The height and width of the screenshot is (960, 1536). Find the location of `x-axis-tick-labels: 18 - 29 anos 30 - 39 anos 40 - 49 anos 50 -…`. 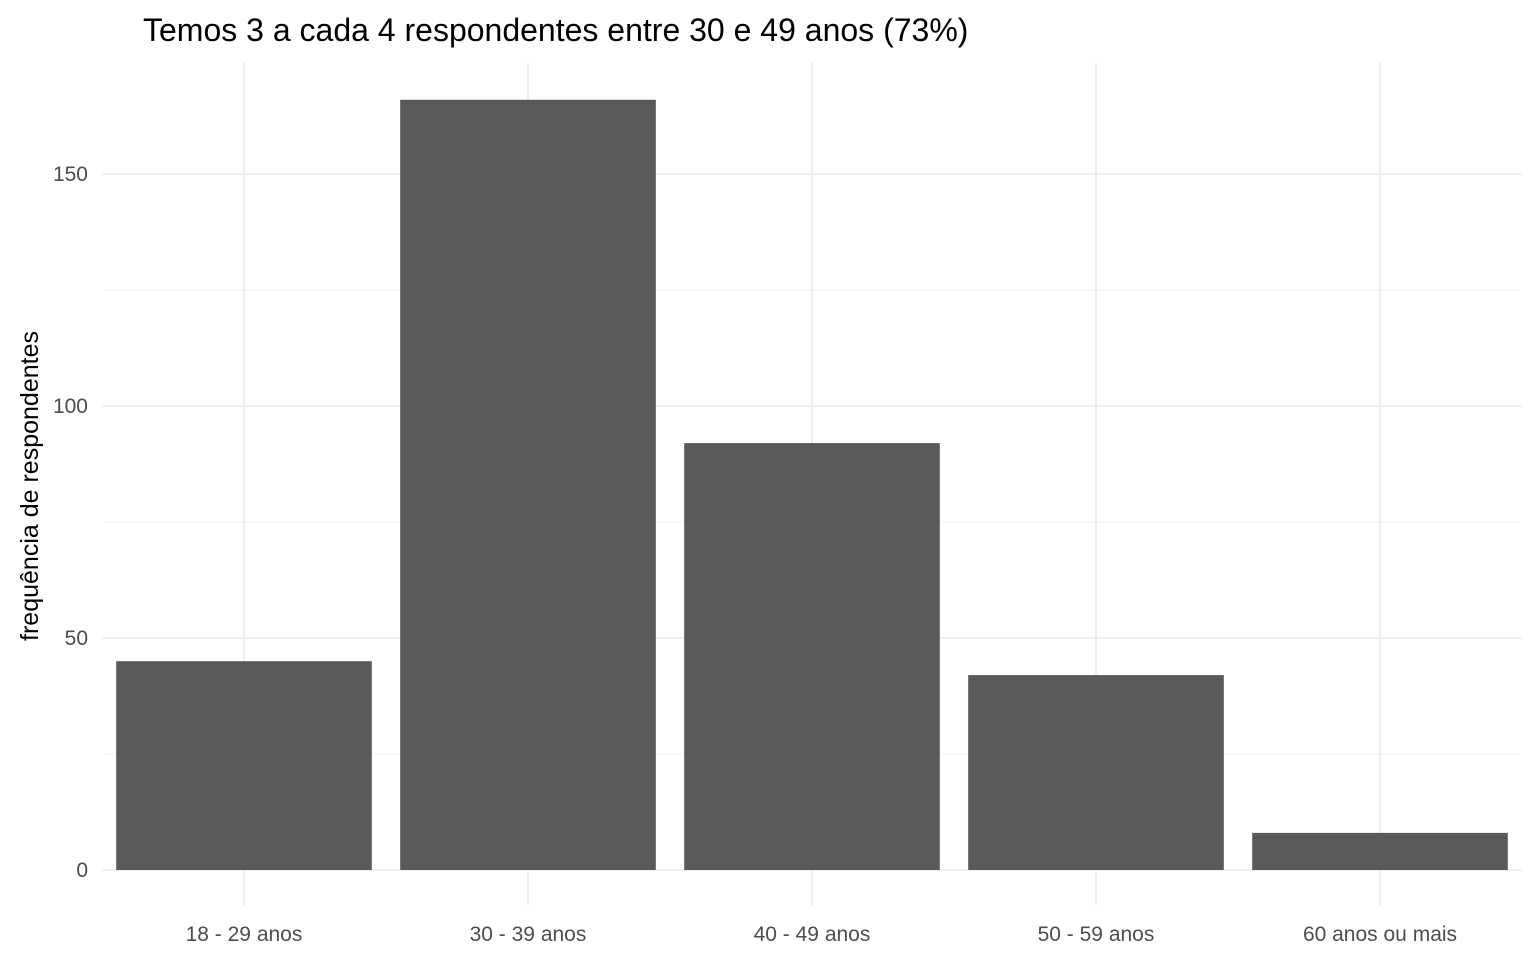

x-axis-tick-labels: 18 - 29 anos 30 - 39 anos 40 - 49 anos 50 -… is located at coordinates (821, 934).